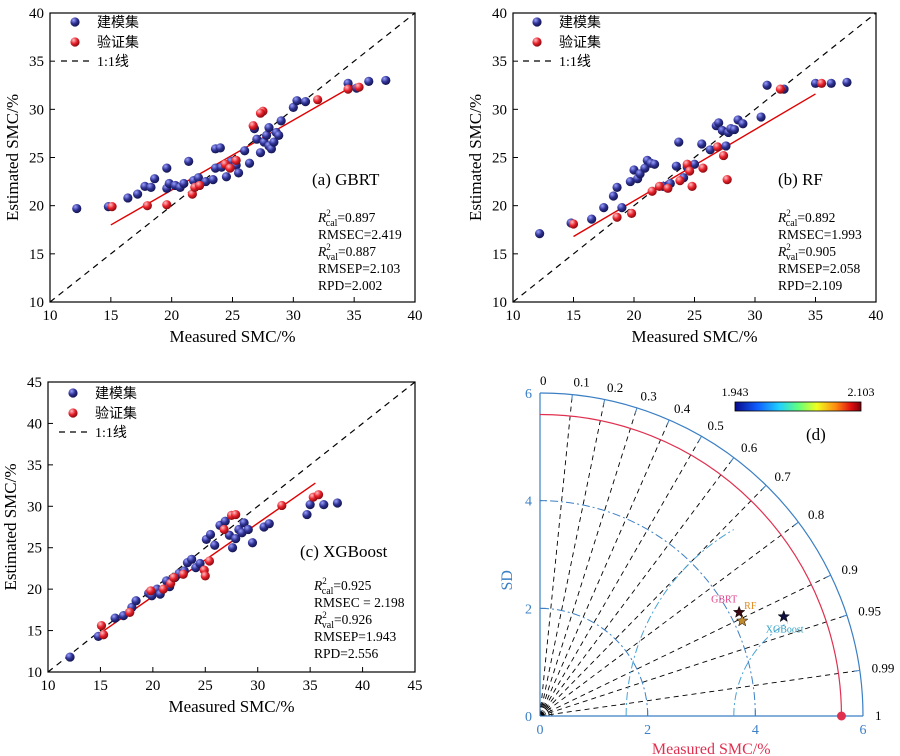 Image resolution: width=900 pixels, height=756 pixels. I want to click on correlation-tick-label: 0.4, so click(682, 408).